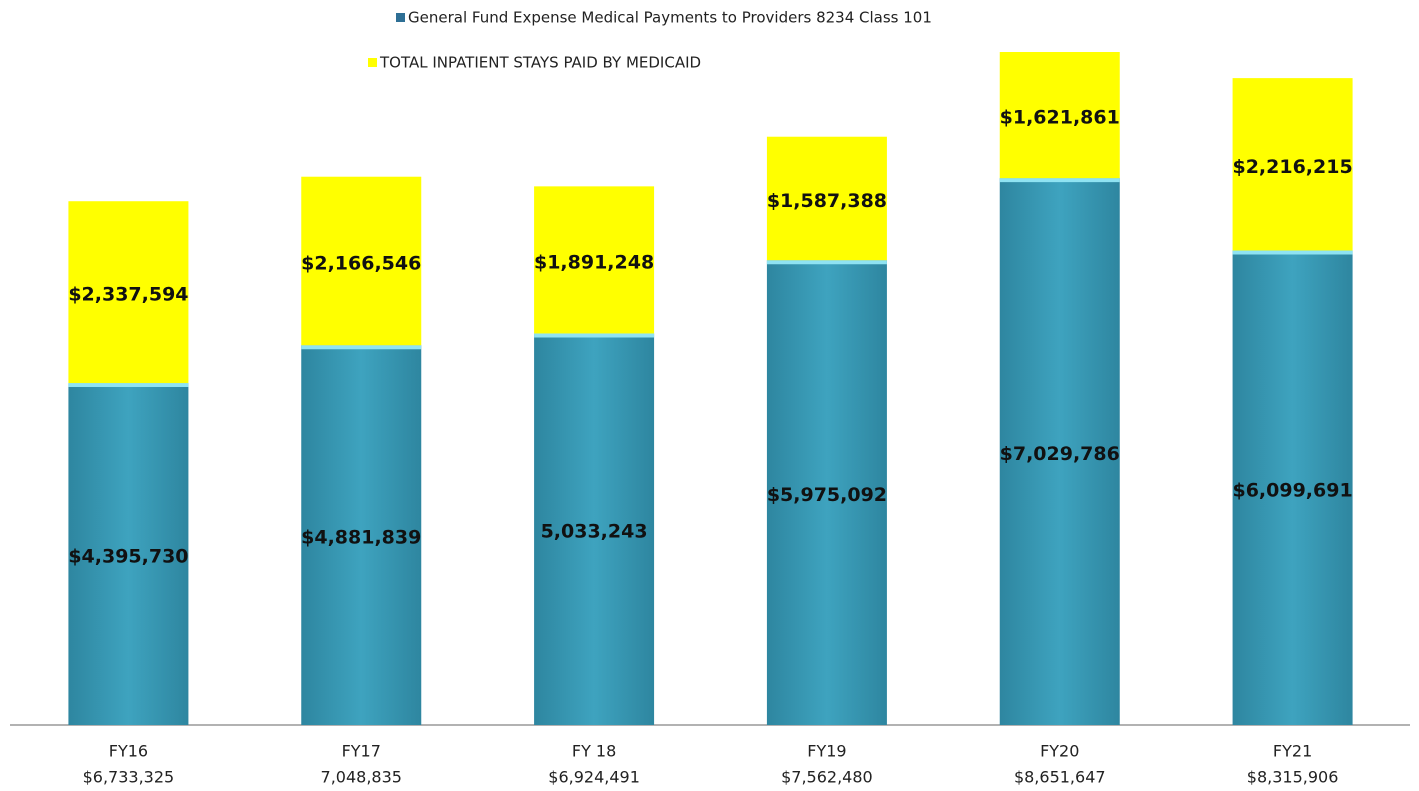  What do you see at coordinates (594, 751) in the screenshot?
I see `x-tick-label: FY 18` at bounding box center [594, 751].